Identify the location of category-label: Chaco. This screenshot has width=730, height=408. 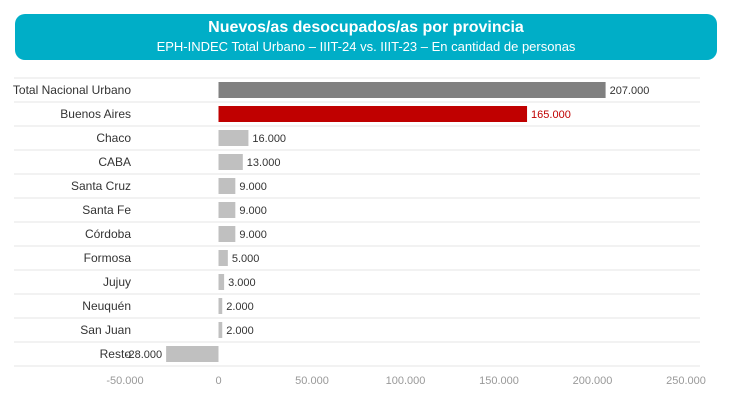
(113, 138).